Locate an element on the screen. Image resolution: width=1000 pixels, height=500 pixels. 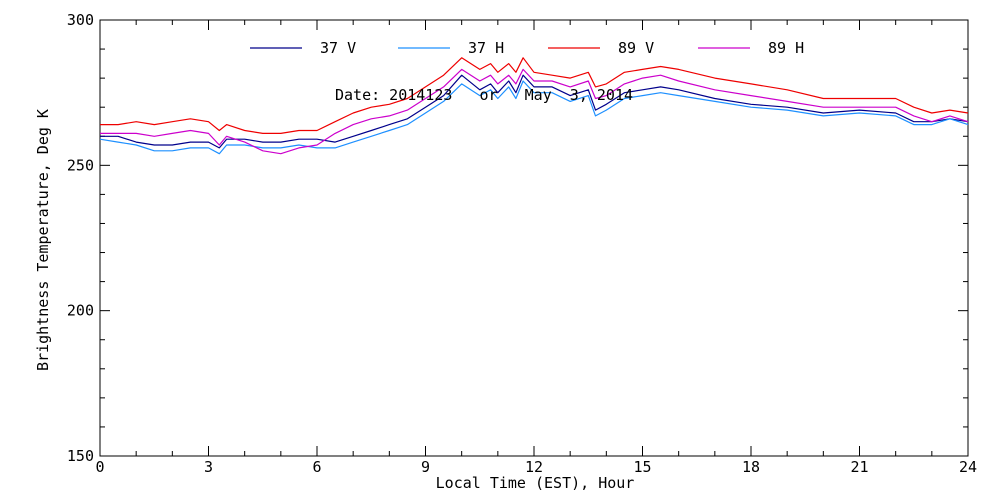
x-tick-label: 21 is located at coordinates (859, 467).